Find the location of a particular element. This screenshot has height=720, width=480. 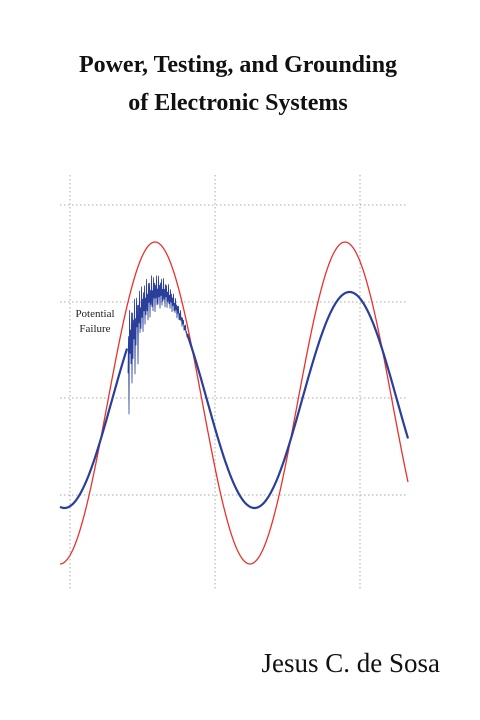

title-line: Power, Testing, and Grounding is located at coordinates (238, 65).